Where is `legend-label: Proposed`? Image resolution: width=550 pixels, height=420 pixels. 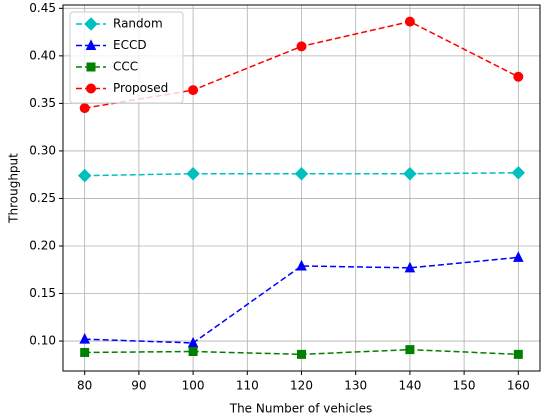
legend-label: Proposed is located at coordinates (140, 88).